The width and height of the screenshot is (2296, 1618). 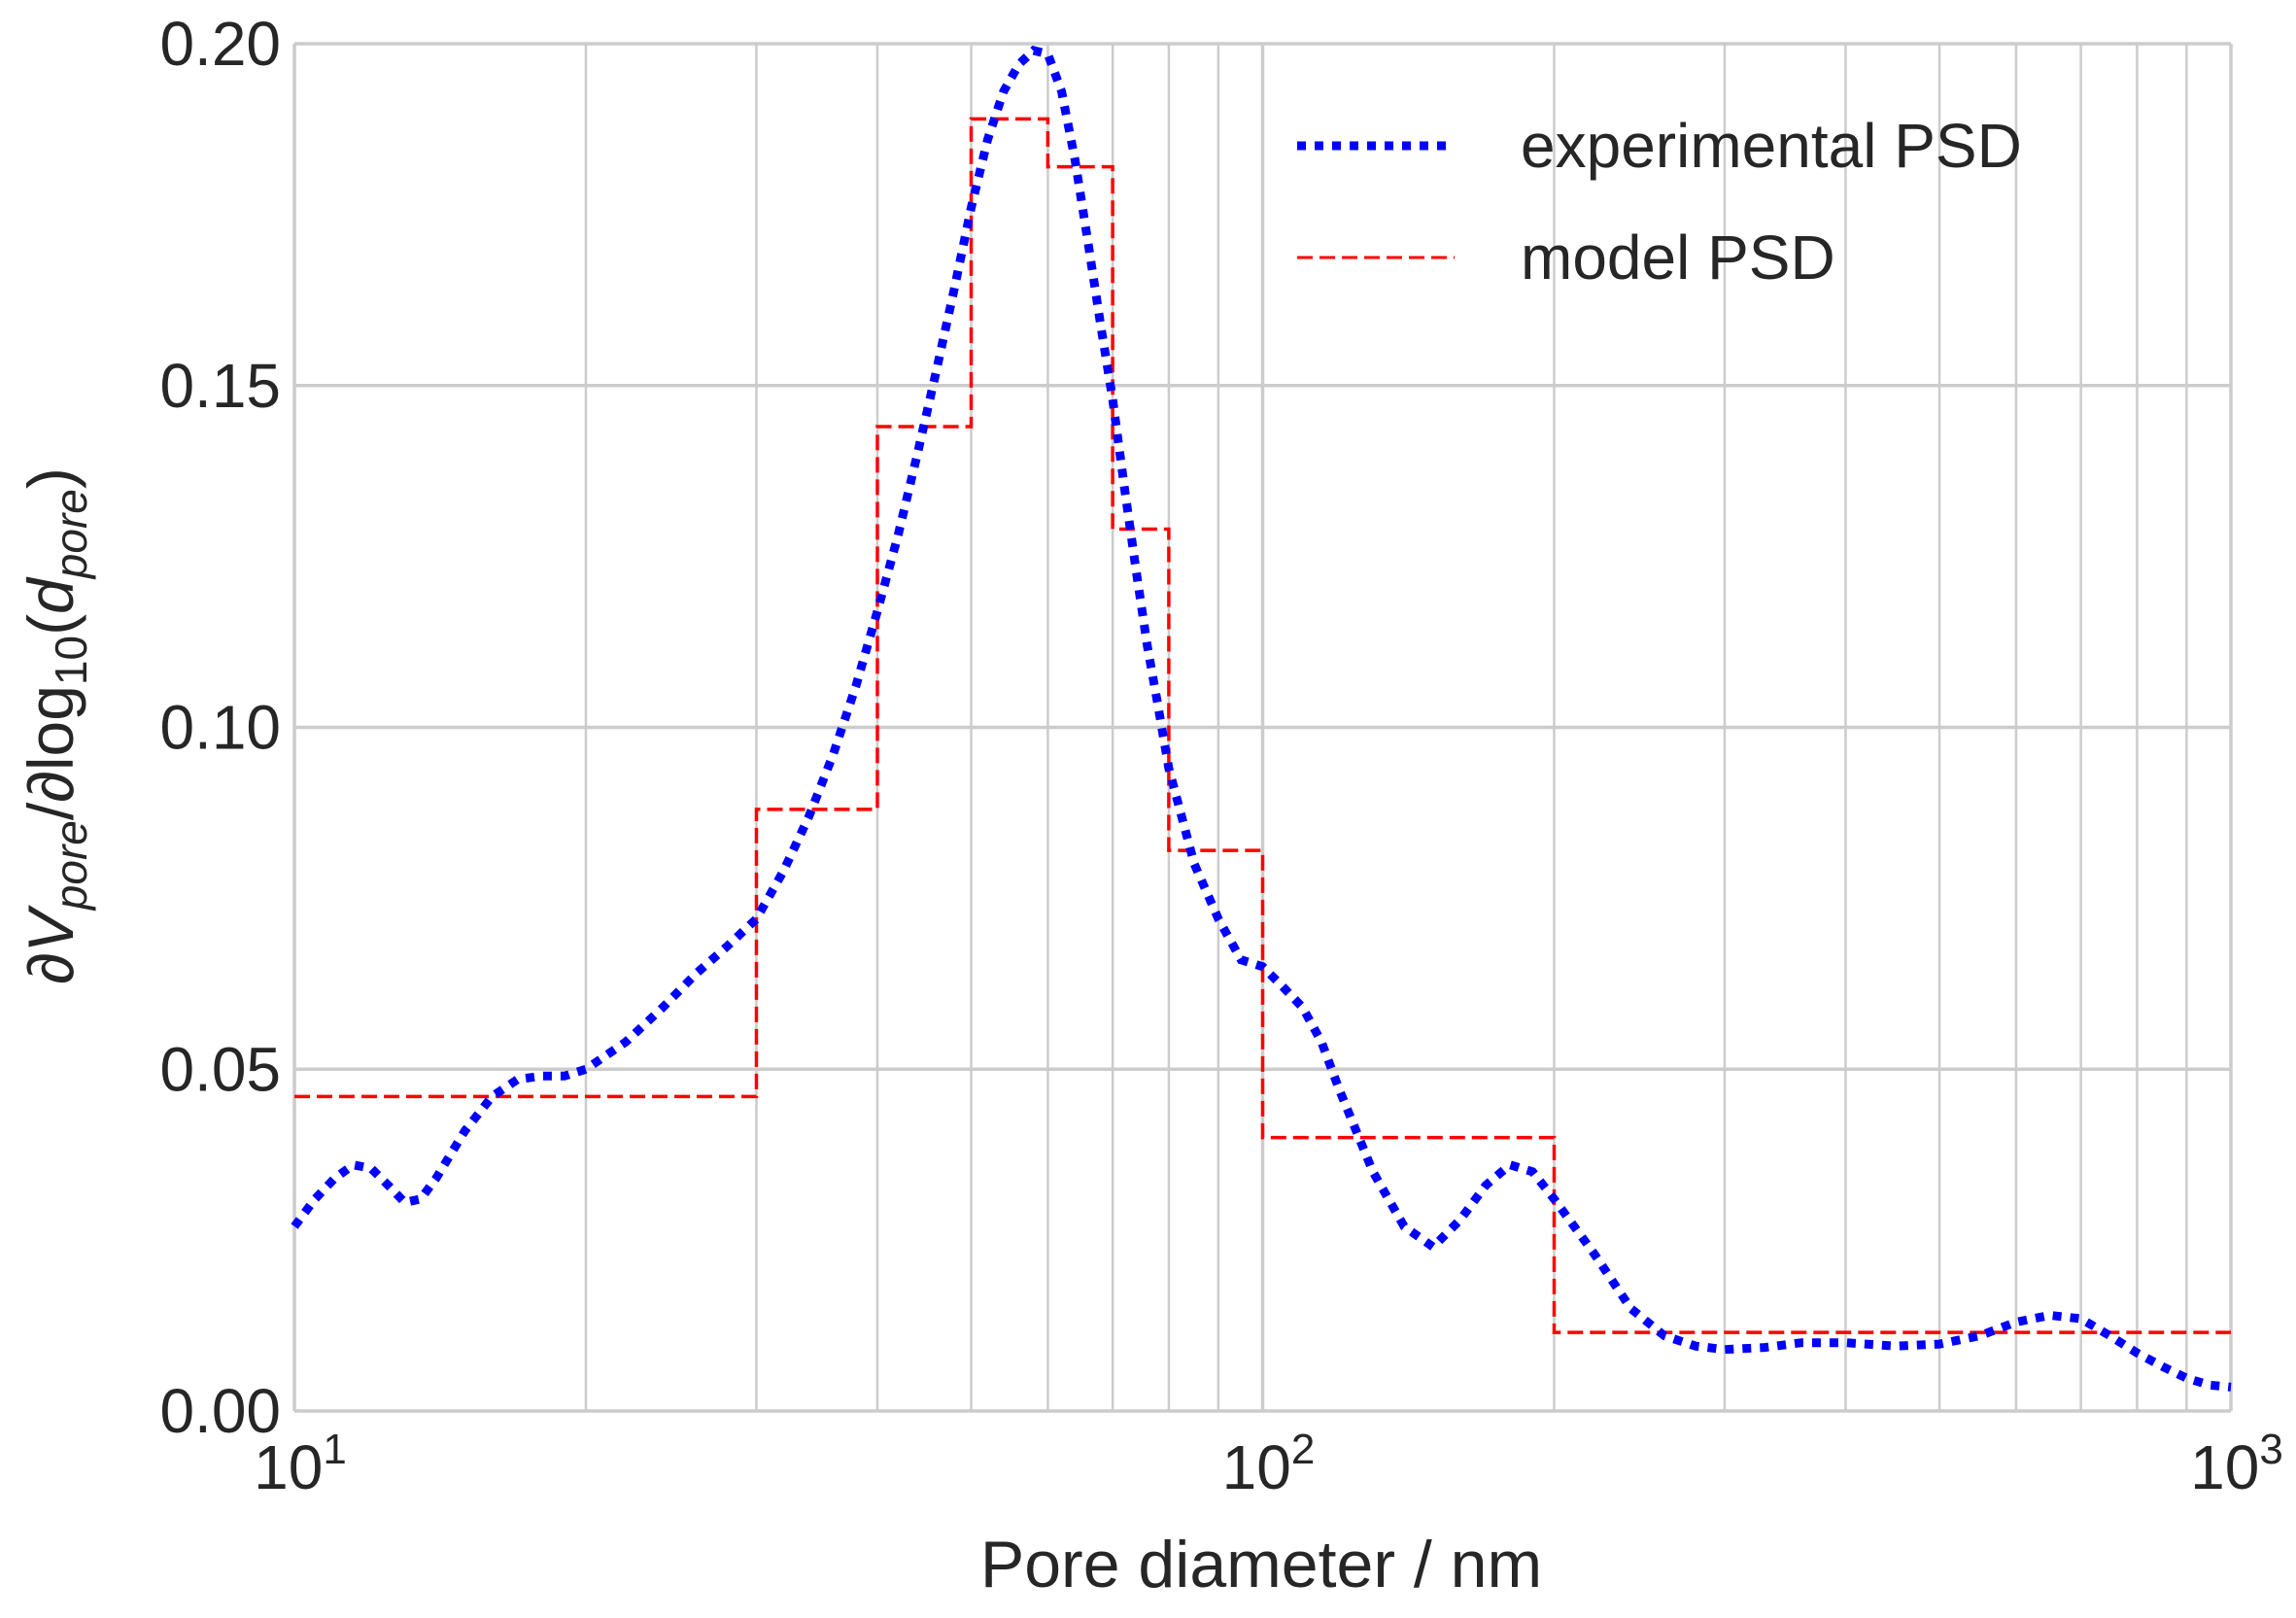 What do you see at coordinates (2270, 1449) in the screenshot?
I see `x-tick-exponent: 3` at bounding box center [2270, 1449].